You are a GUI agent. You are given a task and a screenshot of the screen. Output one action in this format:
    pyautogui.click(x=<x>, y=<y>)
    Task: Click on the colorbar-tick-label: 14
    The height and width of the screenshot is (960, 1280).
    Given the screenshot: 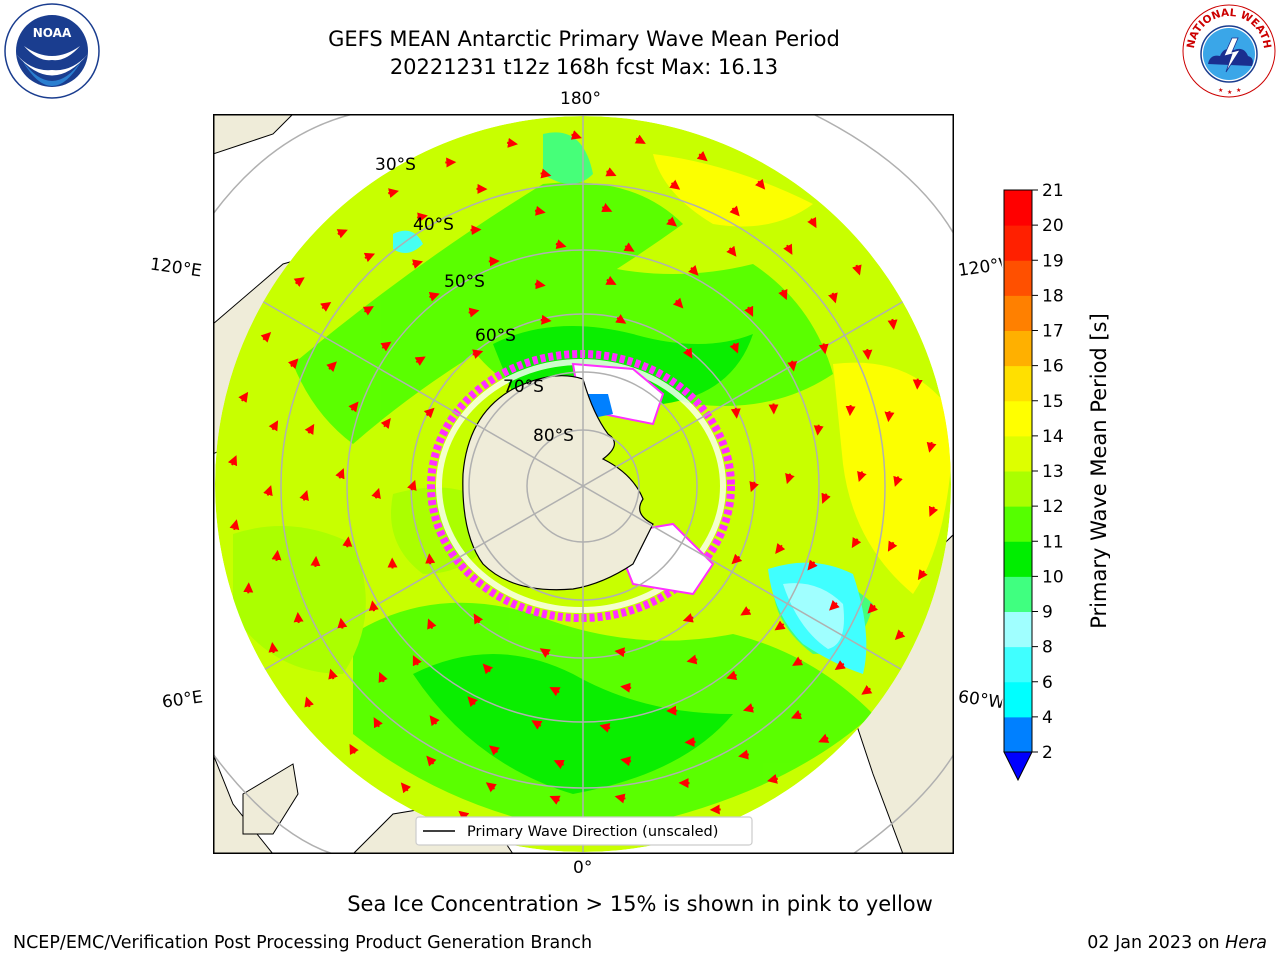 What is the action you would take?
    pyautogui.click(x=1053, y=437)
    